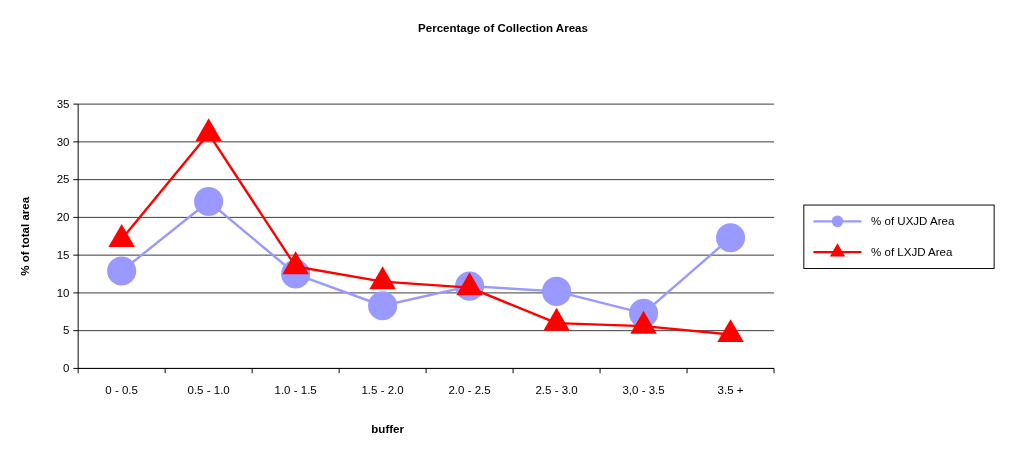  Describe the element at coordinates (913, 221) in the screenshot. I see `legend-label: % of UXJD Area` at that location.